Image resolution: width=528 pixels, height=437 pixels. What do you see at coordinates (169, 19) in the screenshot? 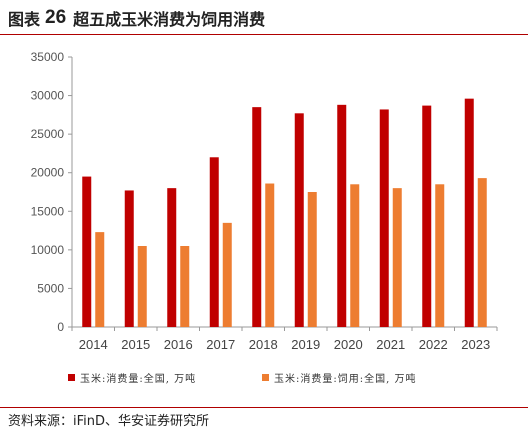
I see `figure-title-text: 超五成玉米消费为饲用消费` at bounding box center [169, 19].